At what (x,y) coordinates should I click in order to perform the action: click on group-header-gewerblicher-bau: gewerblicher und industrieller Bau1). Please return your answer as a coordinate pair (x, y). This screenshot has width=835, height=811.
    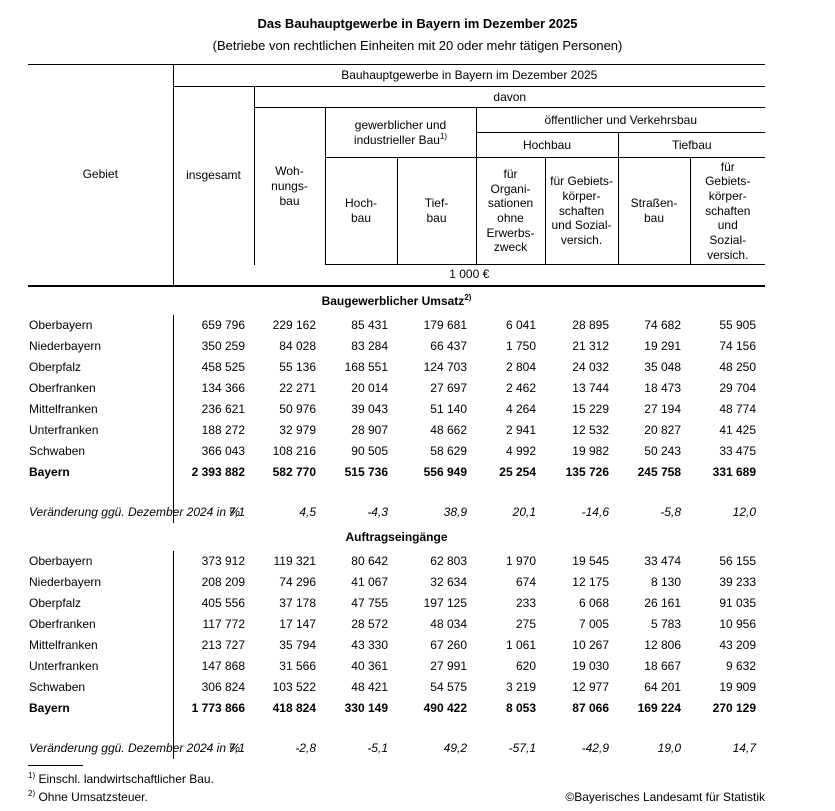
    Looking at the image, I should click on (401, 132).